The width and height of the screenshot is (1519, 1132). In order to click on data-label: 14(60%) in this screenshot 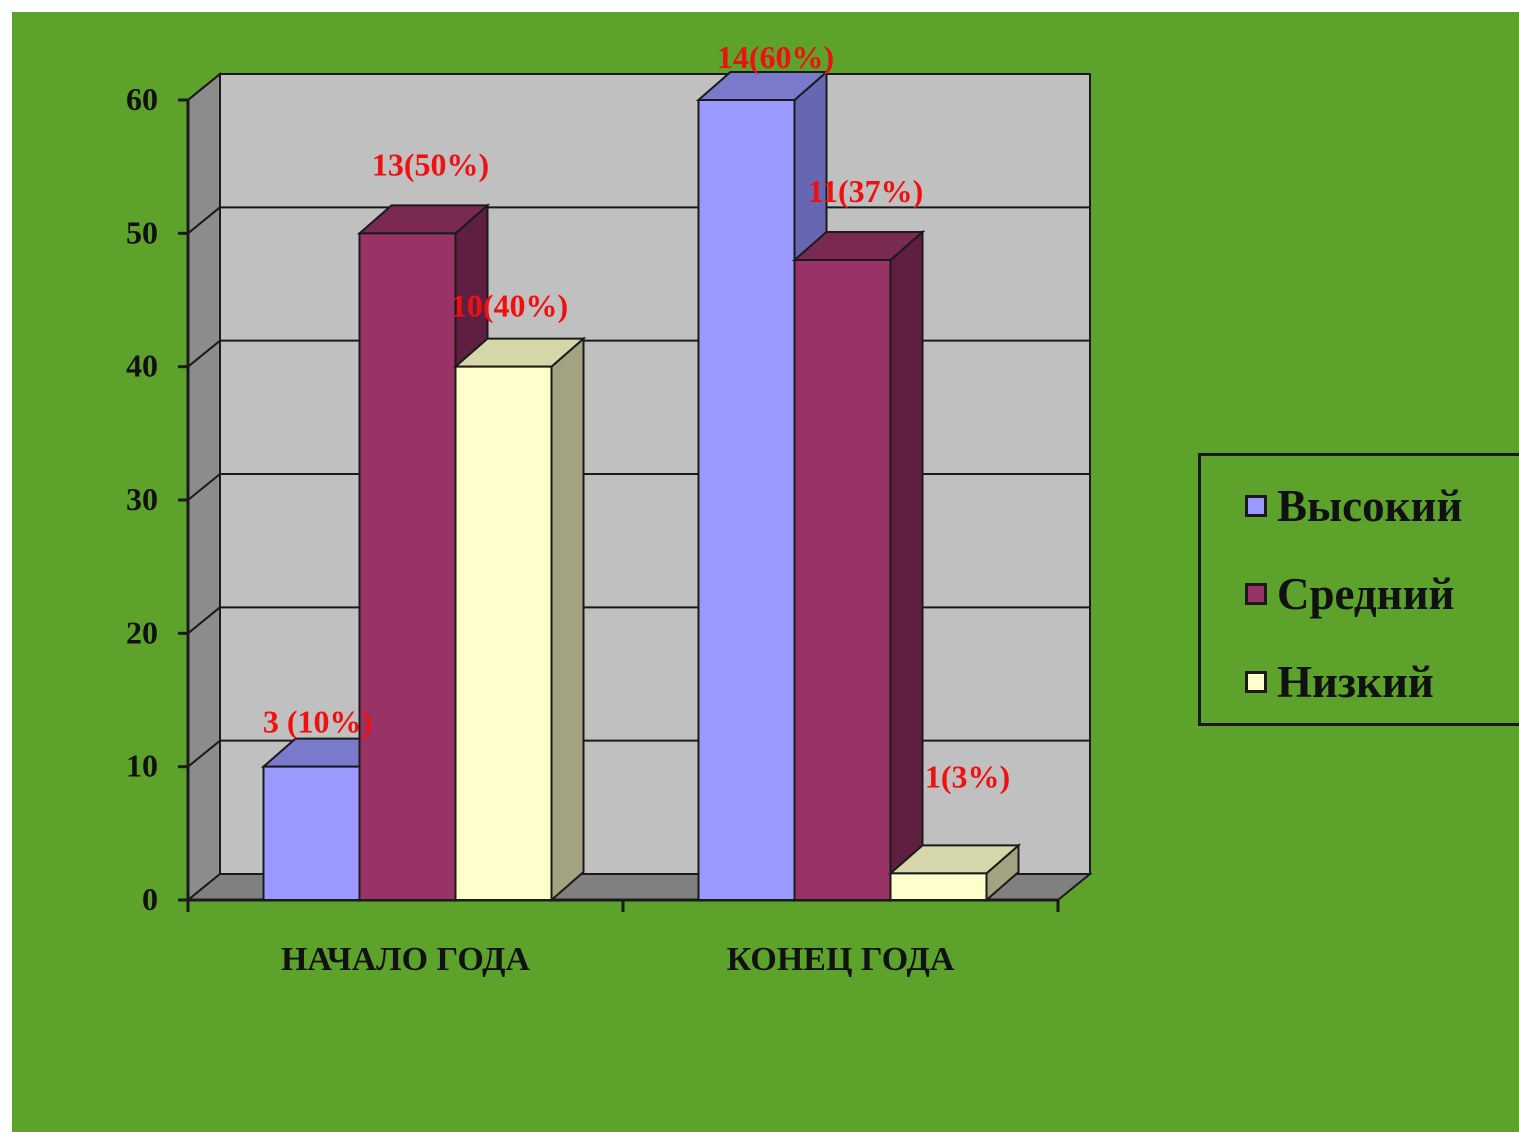, I will do `click(775, 57)`.